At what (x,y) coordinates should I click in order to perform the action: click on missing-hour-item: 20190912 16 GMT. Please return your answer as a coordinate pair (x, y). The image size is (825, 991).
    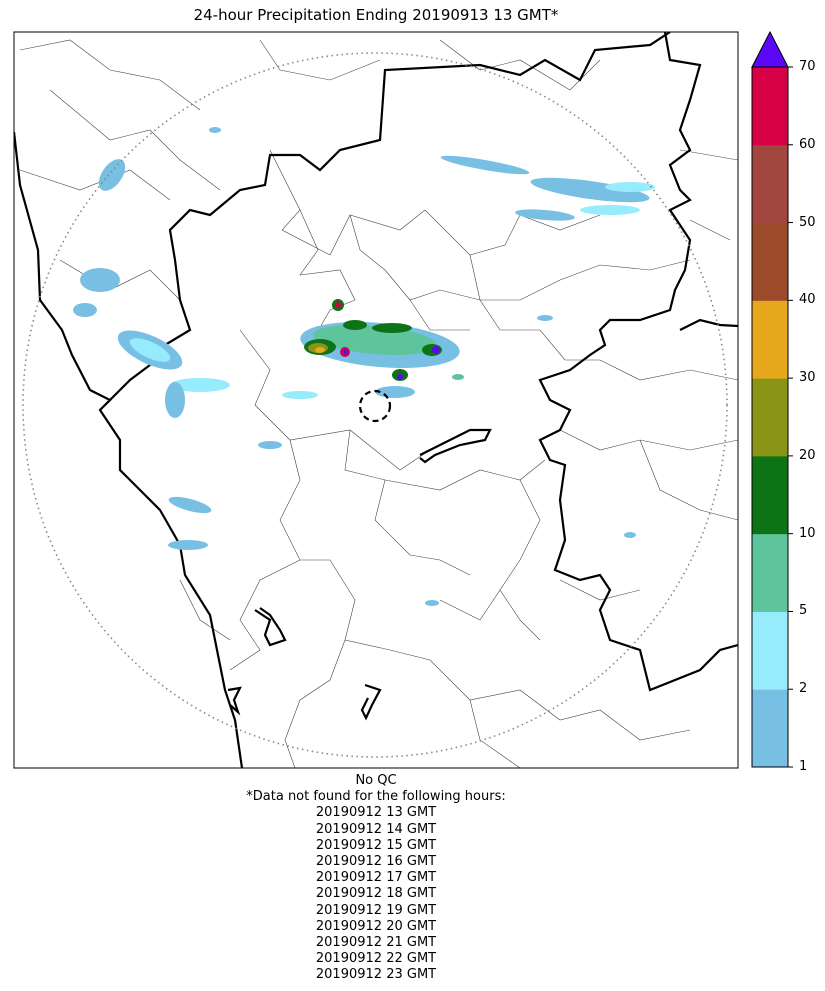
    Looking at the image, I should click on (376, 862).